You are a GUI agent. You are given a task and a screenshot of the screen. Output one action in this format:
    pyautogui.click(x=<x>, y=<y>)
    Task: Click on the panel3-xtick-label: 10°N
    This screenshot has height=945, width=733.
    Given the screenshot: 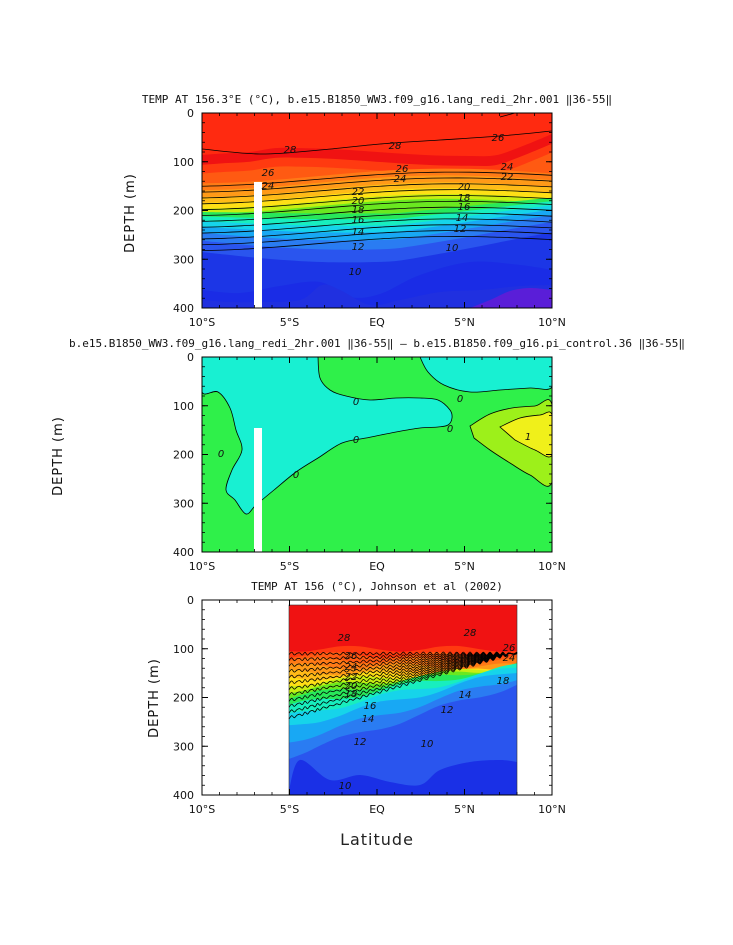 What is the action you would take?
    pyautogui.click(x=552, y=809)
    